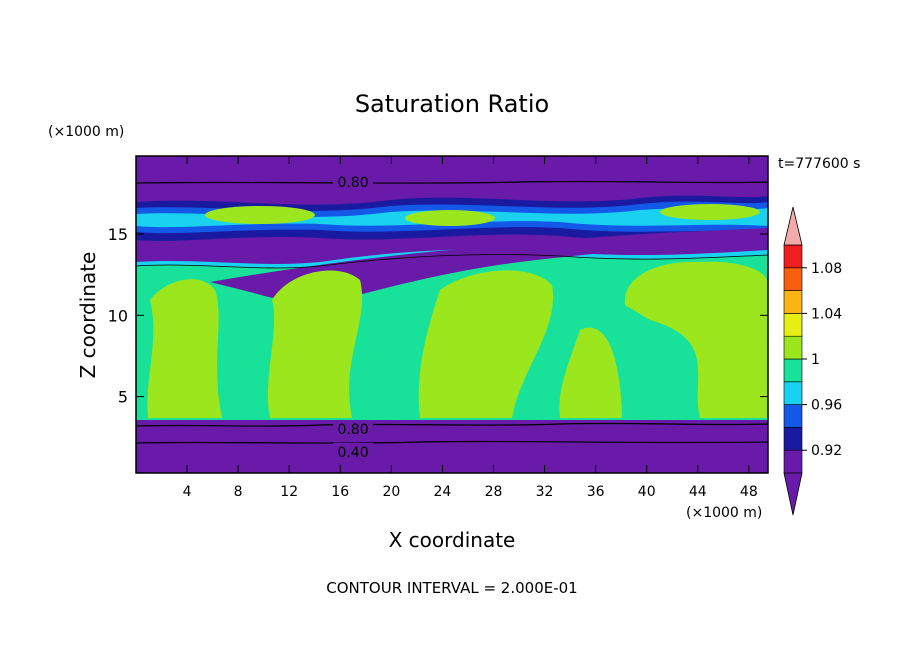 Image resolution: width=904 pixels, height=654 pixels. What do you see at coordinates (452, 104) in the screenshot?
I see `chart-title: Saturation Ratio` at bounding box center [452, 104].